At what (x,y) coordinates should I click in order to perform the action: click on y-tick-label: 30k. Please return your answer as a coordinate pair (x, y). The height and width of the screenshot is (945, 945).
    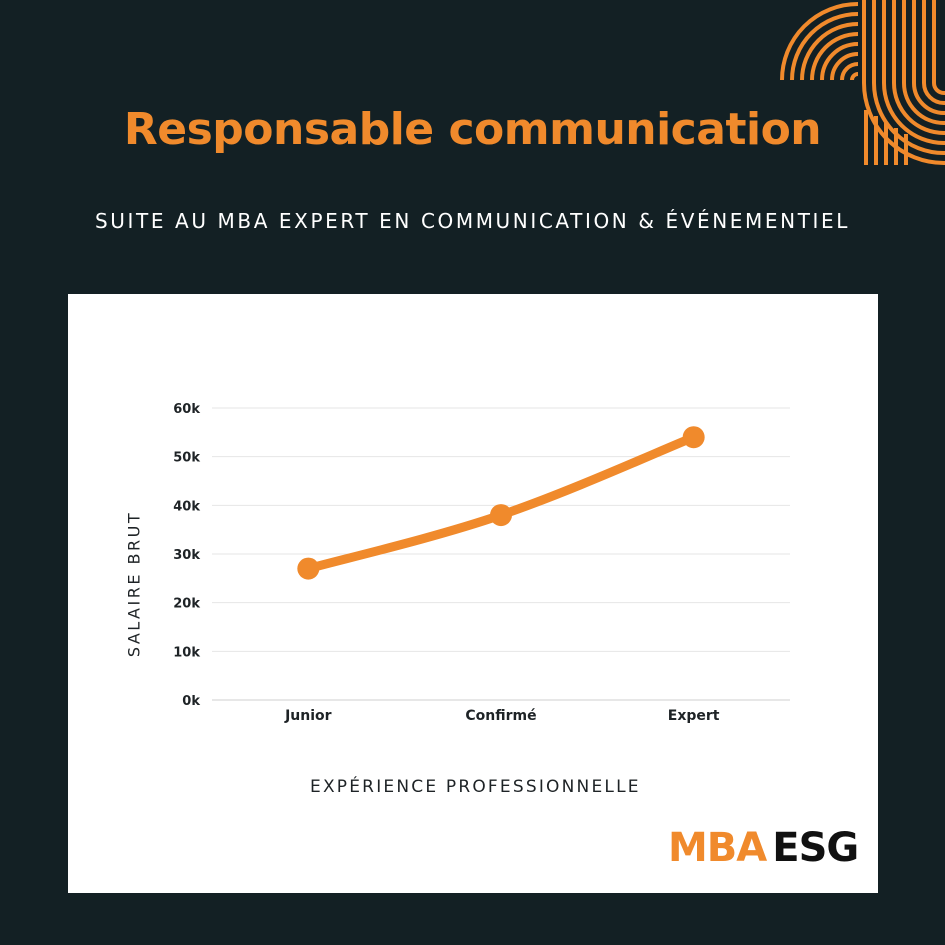
    Looking at the image, I should click on (186, 555).